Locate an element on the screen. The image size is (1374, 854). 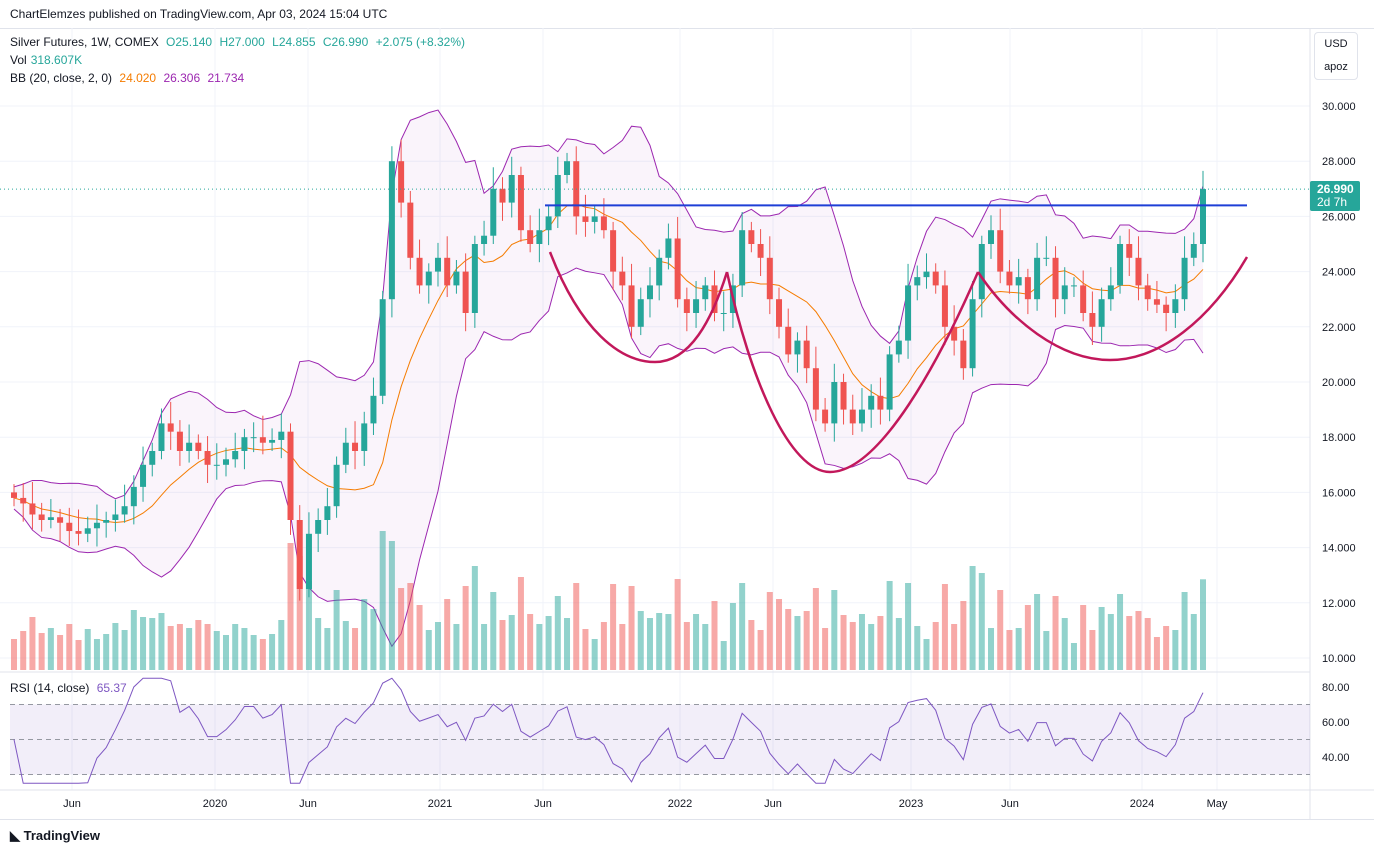
time-tick: 2022 is located at coordinates (680, 804).